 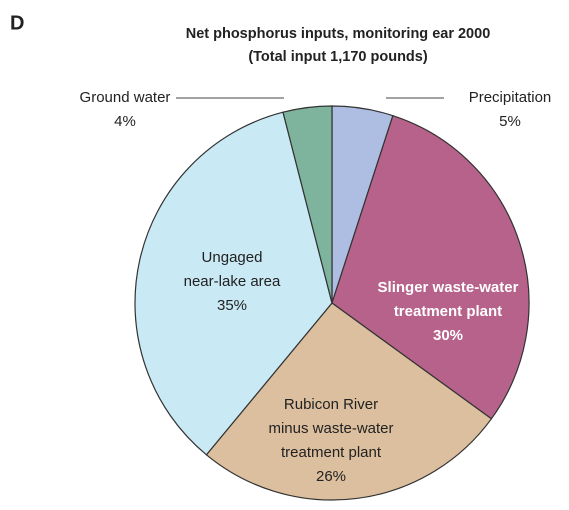 What do you see at coordinates (510, 121) in the screenshot?
I see `value-label: 5%` at bounding box center [510, 121].